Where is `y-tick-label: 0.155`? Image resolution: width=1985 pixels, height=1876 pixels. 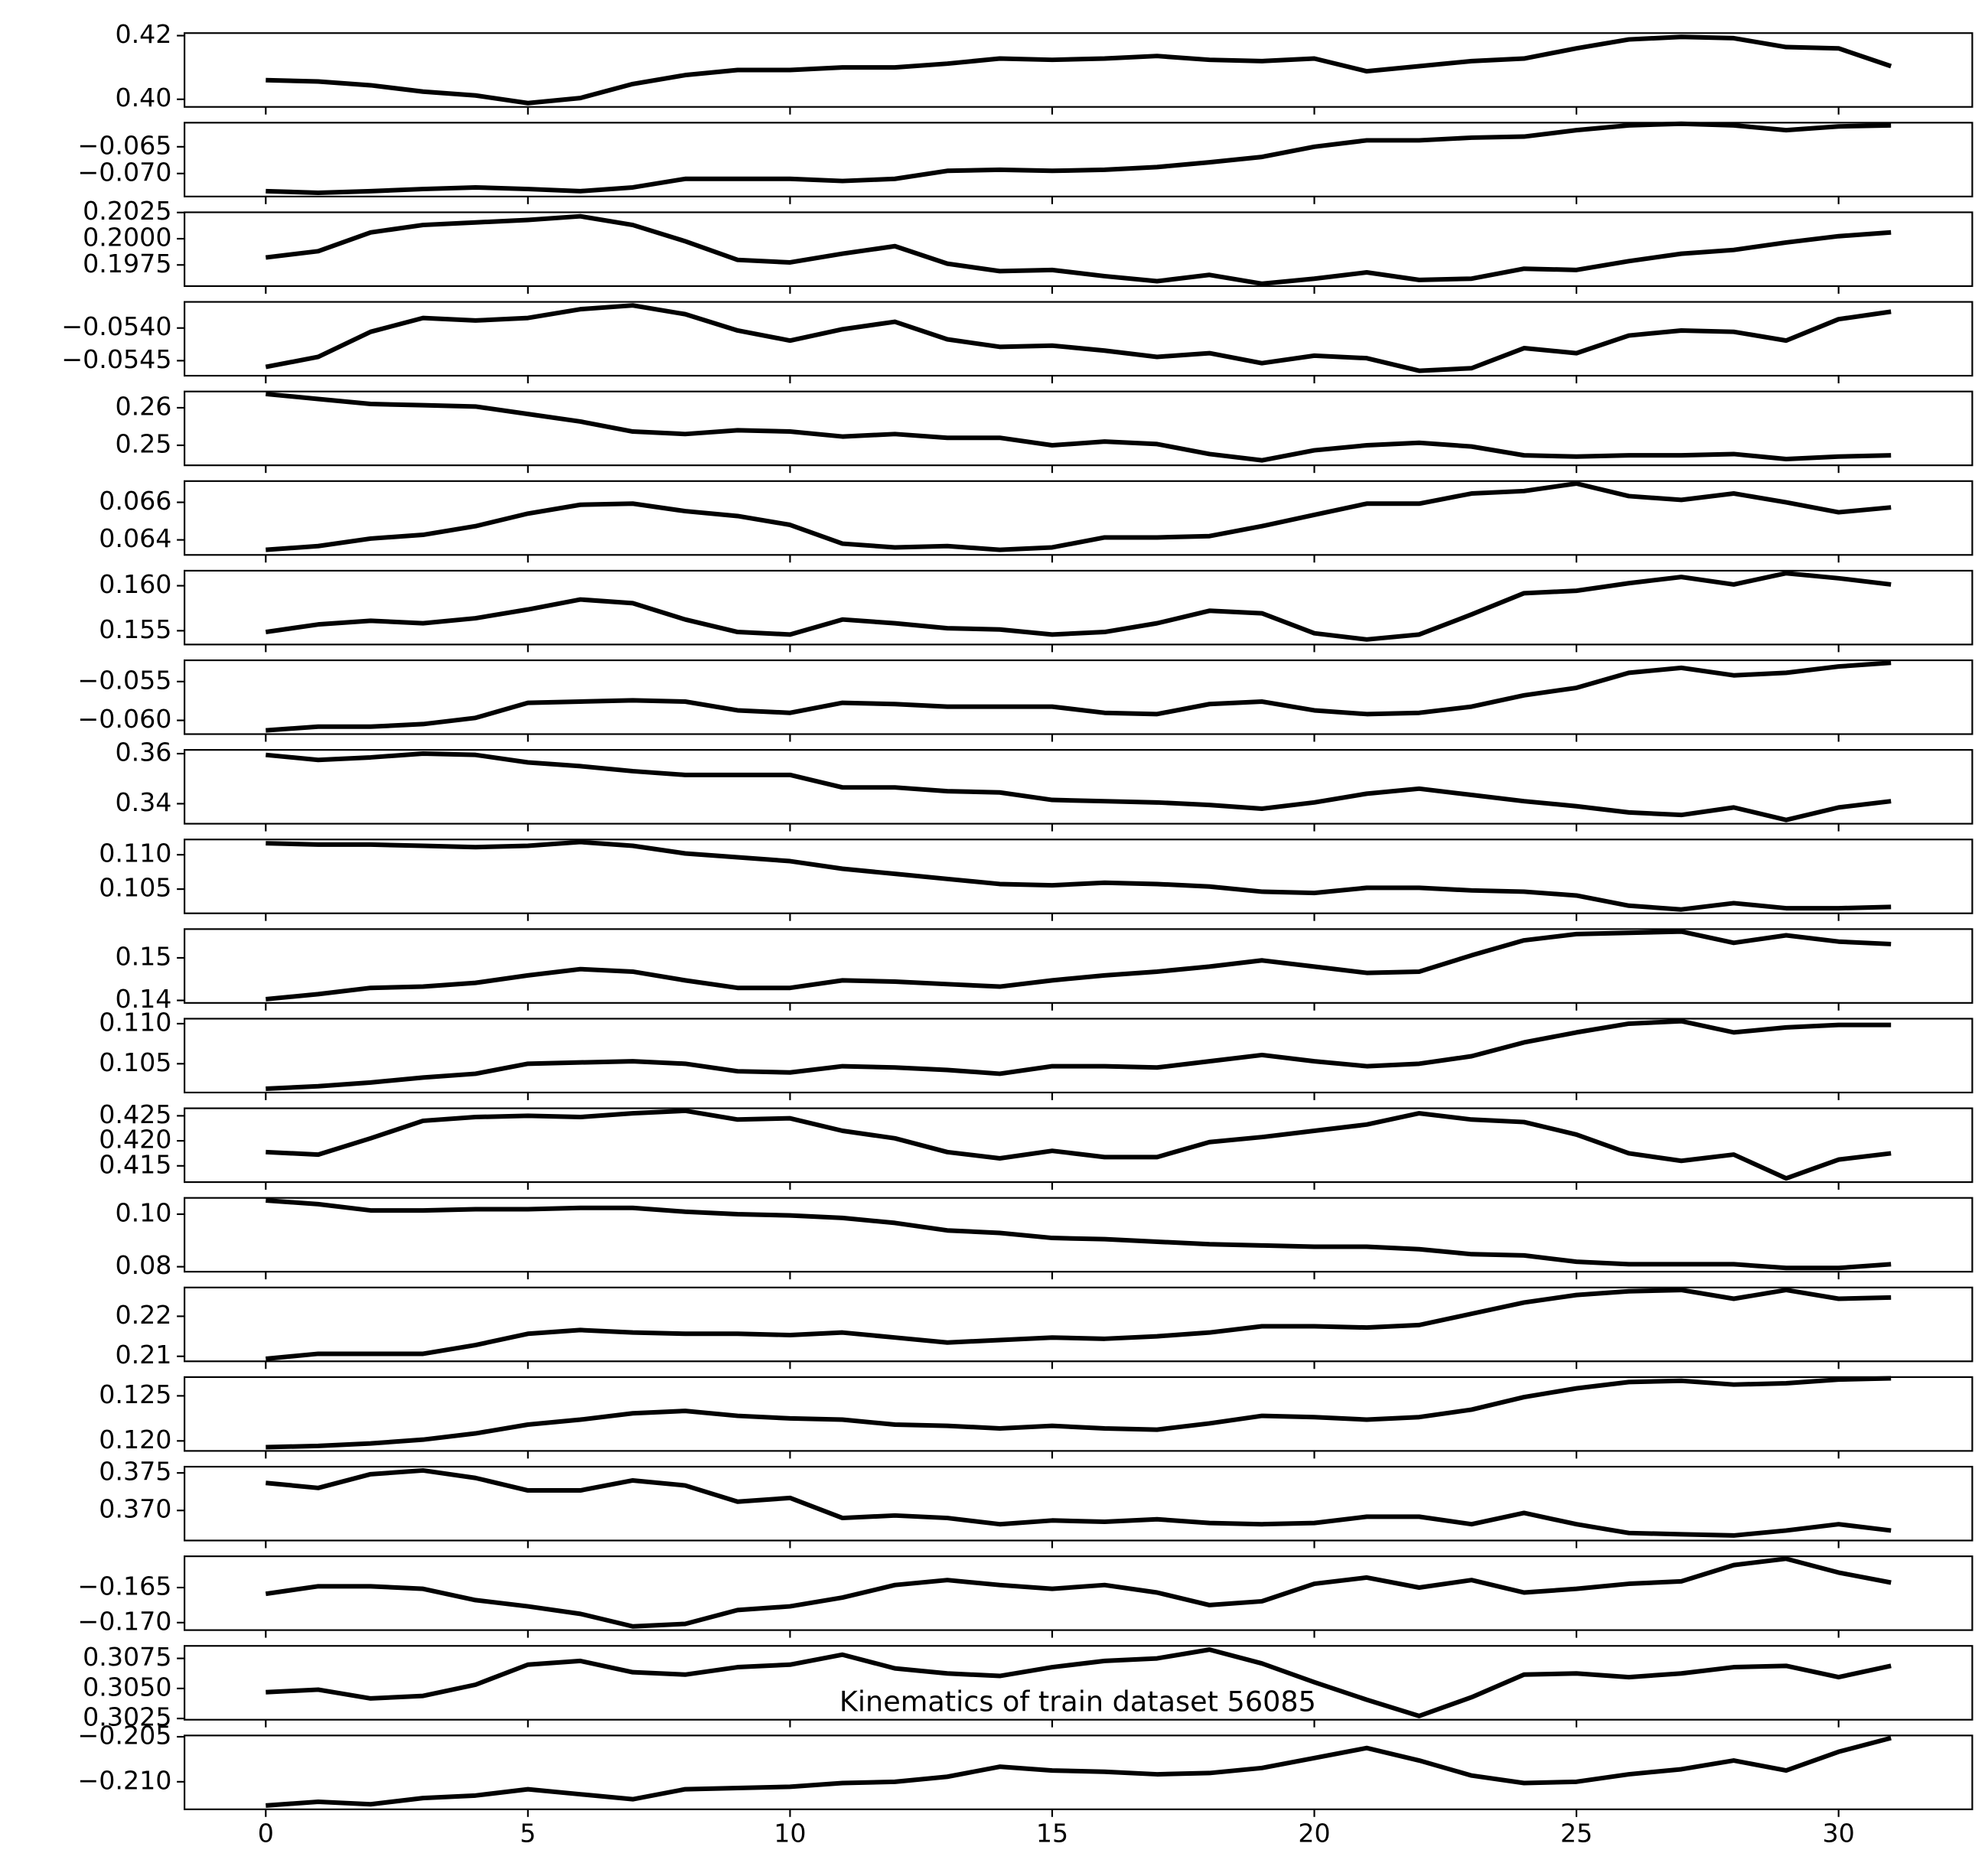
y-tick-label: 0.155 is located at coordinates (135, 629).